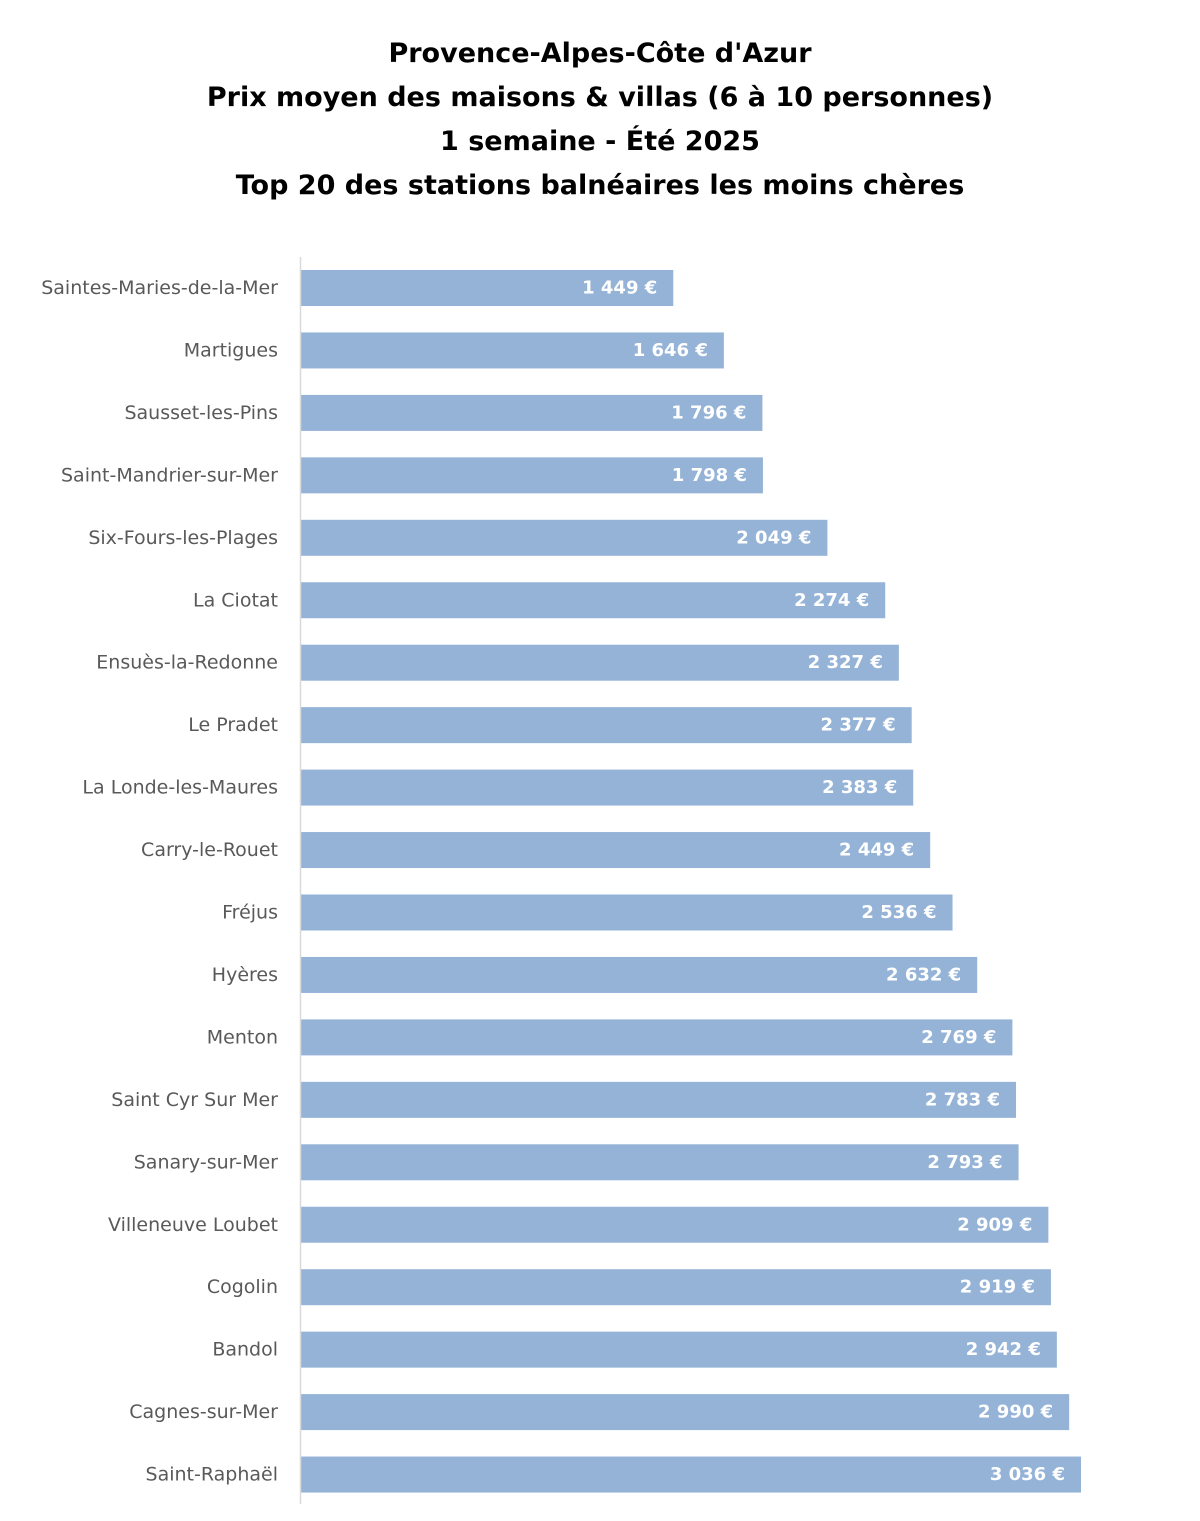 Image resolution: width=1200 pixels, height=1521 pixels. I want to click on bar-value-label: 2 327 €, so click(845, 662).